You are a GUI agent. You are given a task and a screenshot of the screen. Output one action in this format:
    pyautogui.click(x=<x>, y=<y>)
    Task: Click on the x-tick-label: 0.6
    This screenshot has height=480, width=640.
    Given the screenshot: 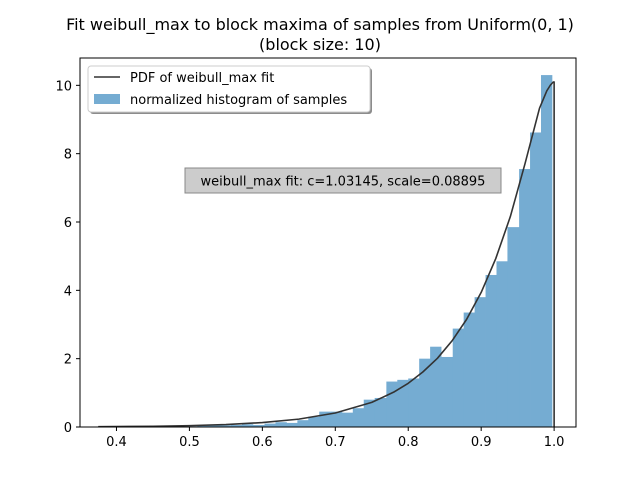 What is the action you would take?
    pyautogui.click(x=262, y=442)
    